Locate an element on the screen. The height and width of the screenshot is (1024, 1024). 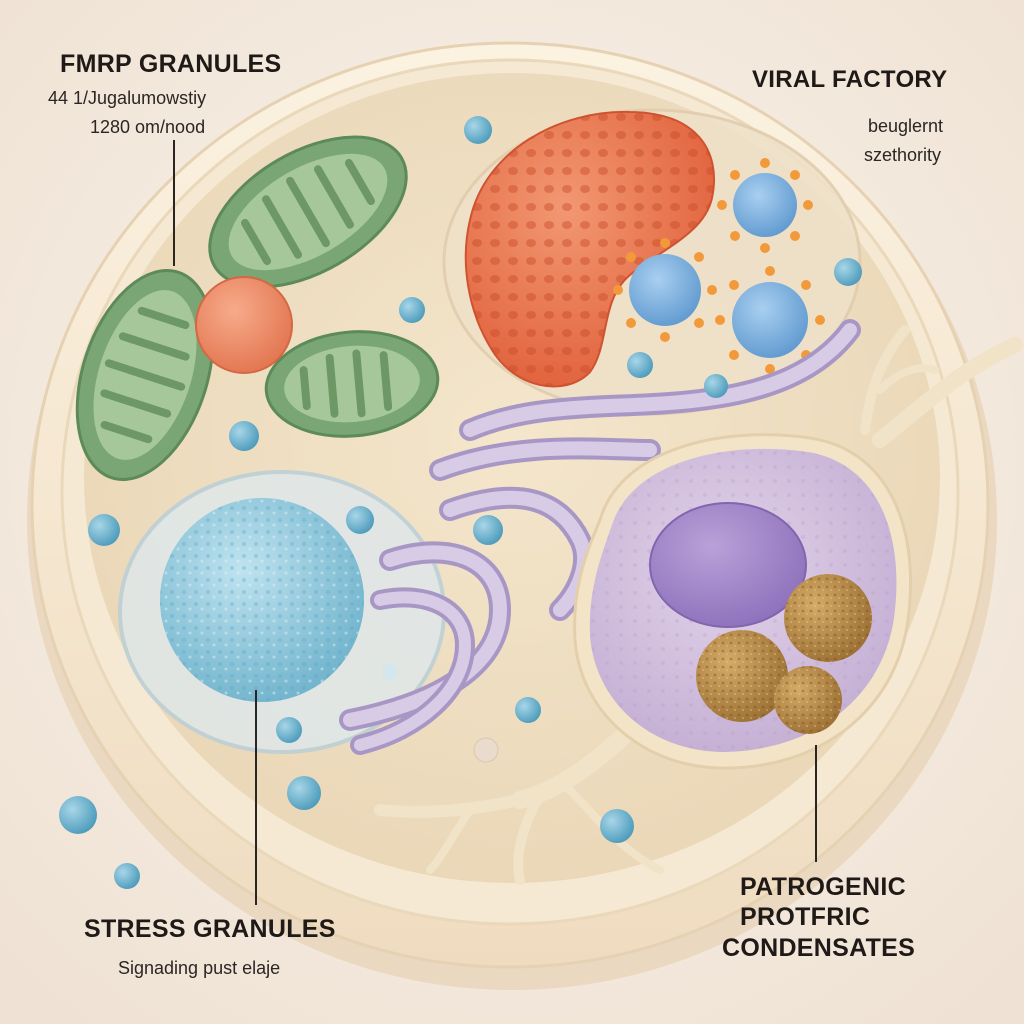
rough-er is located at coordinates (589, 249).